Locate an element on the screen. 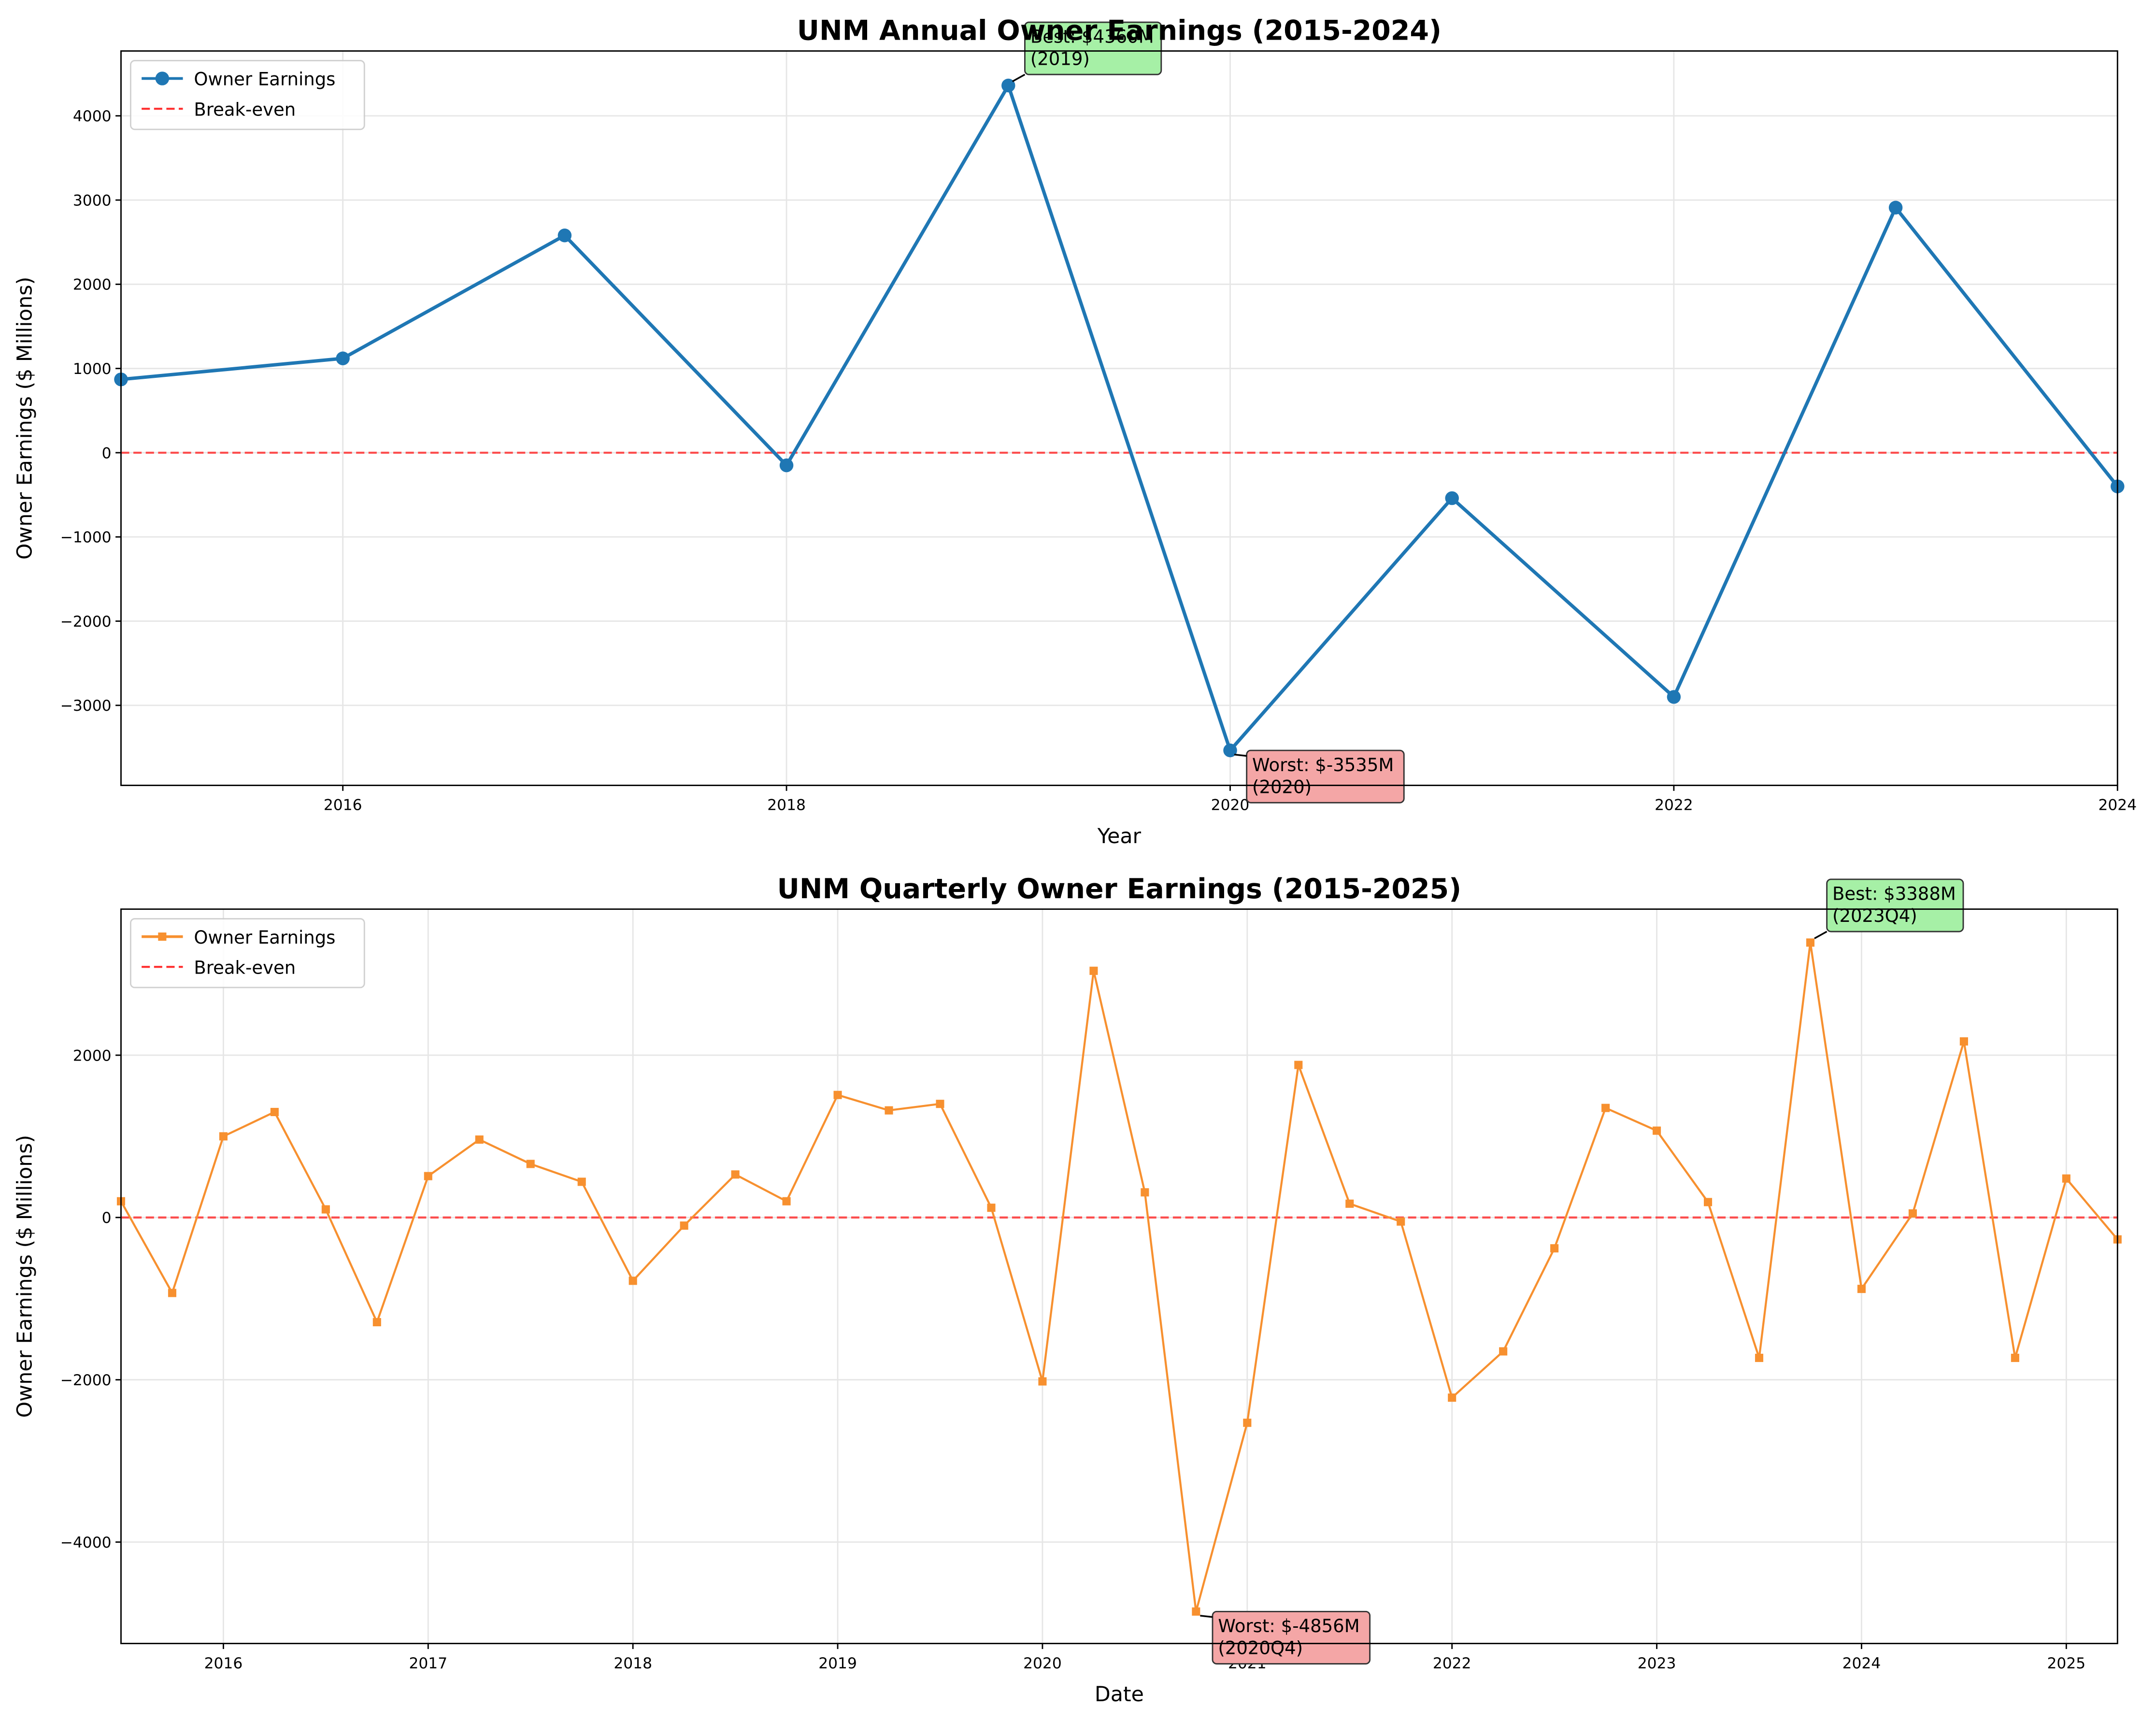  y-tick-label: −3000 is located at coordinates (86, 706).